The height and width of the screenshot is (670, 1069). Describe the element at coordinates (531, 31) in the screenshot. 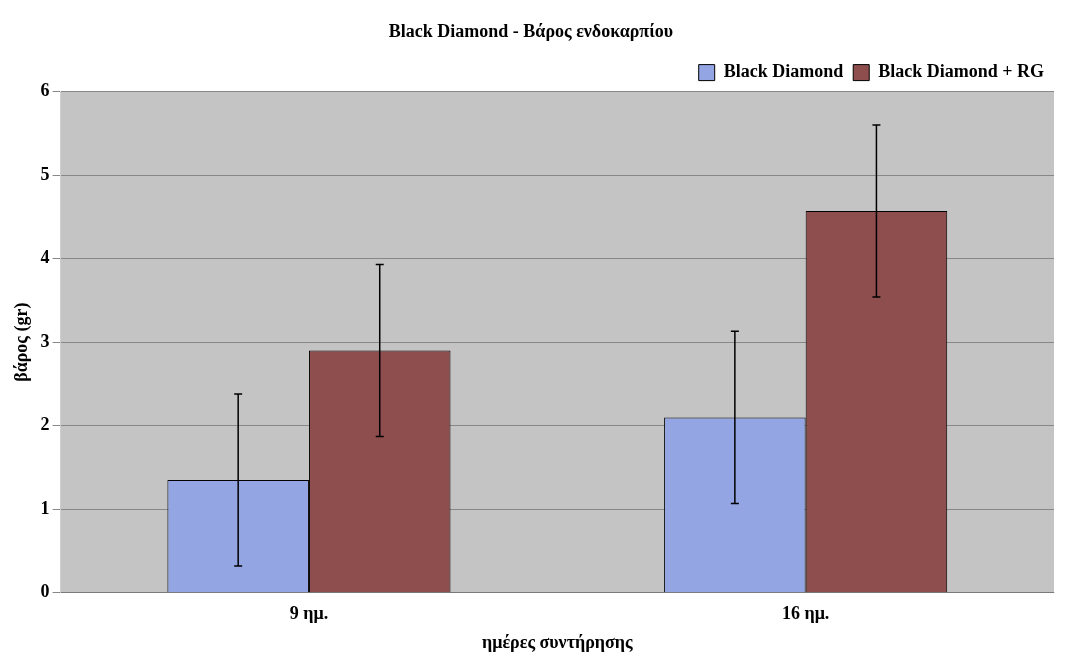

I see `chart-title: Black Diamond - Βάρος ενδοκαρπίου` at that location.